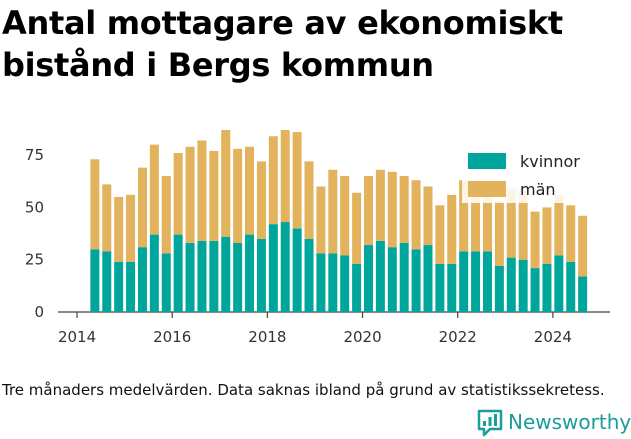 The image size is (631, 439). Describe the element at coordinates (34, 207) in the screenshot. I see `y-tick-label: 50` at that location.